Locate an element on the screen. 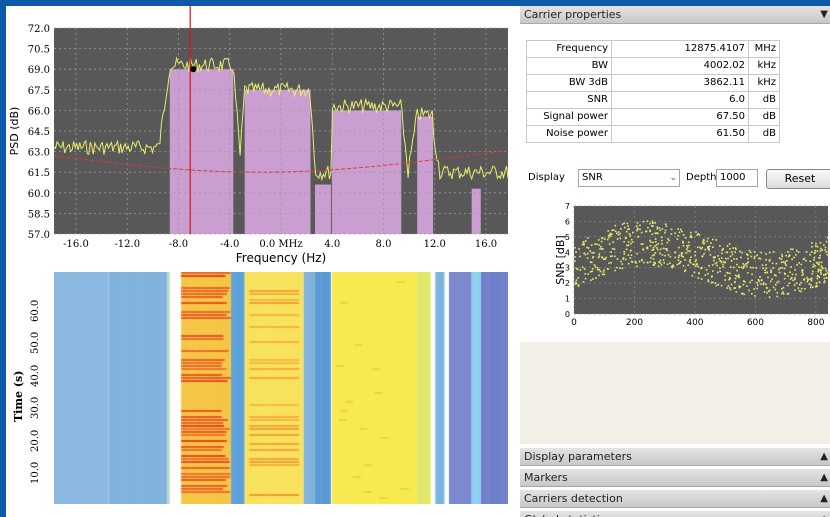 This screenshot has width=830, height=517. property-row: SNR 6.0 dB is located at coordinates (653, 100).